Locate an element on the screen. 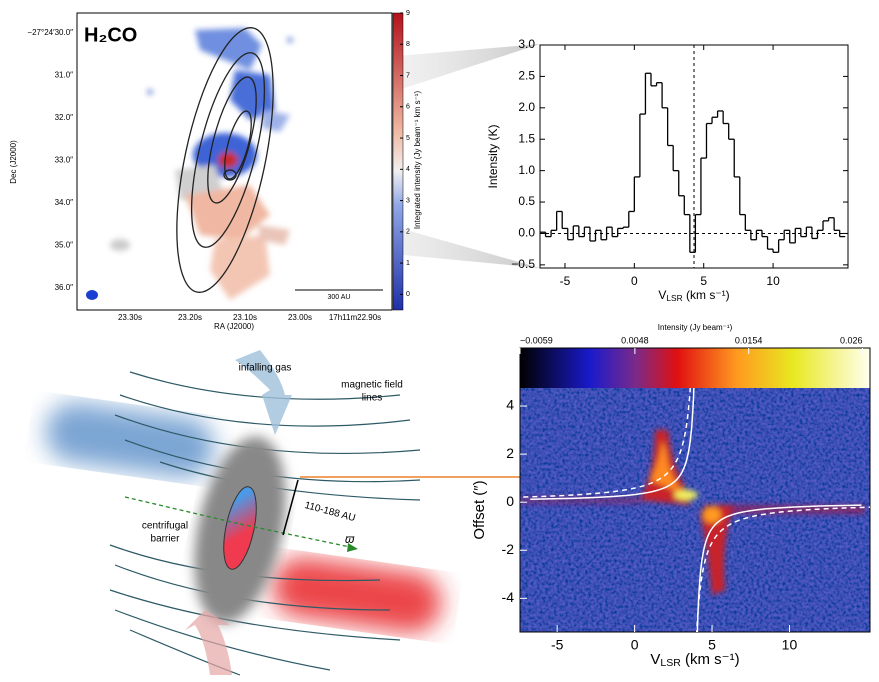 The width and height of the screenshot is (879, 682). colorbar-tick-label: −0.0059 is located at coordinates (536, 340).